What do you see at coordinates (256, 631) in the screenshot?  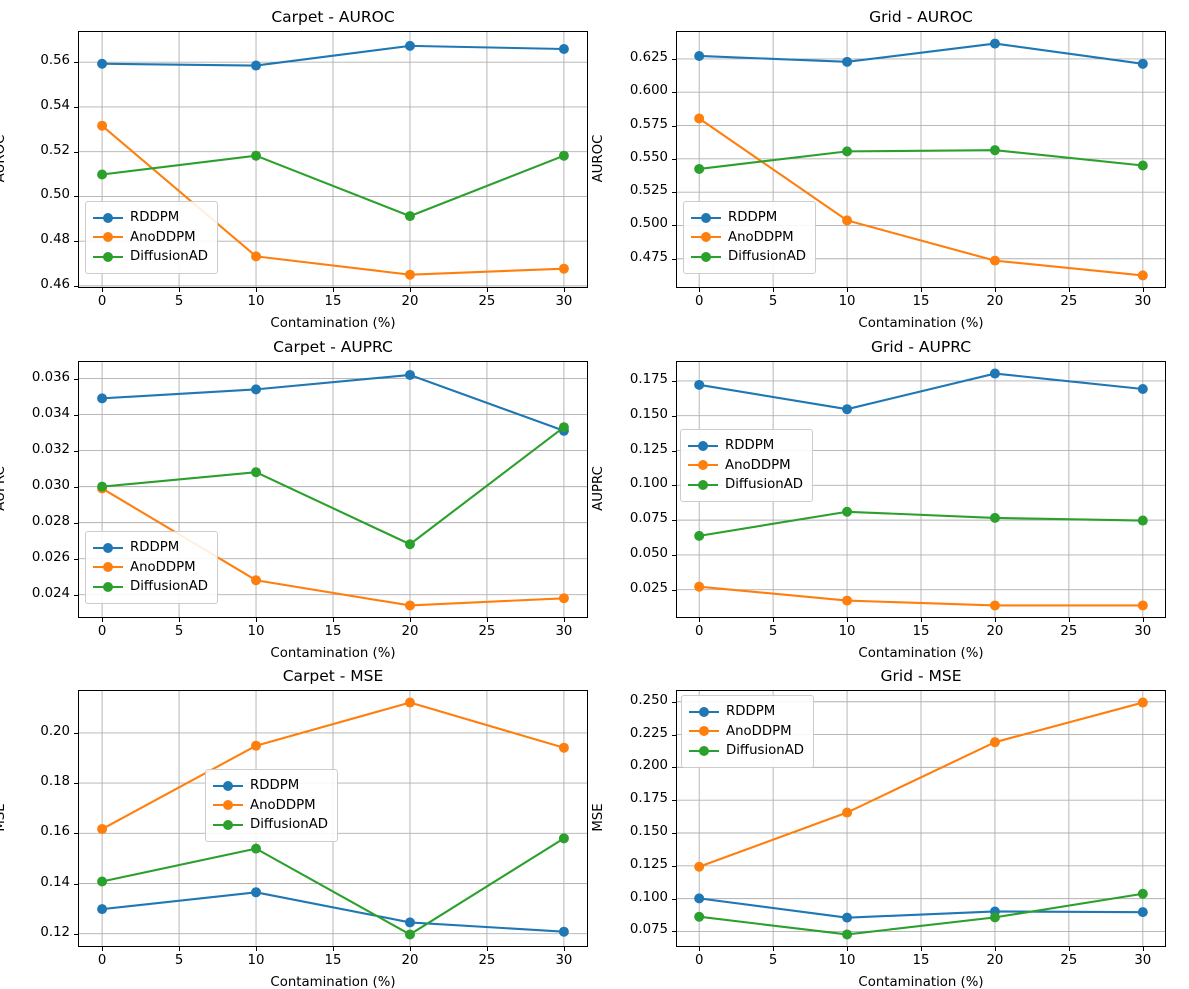 I see `xtick-label: 10` at bounding box center [256, 631].